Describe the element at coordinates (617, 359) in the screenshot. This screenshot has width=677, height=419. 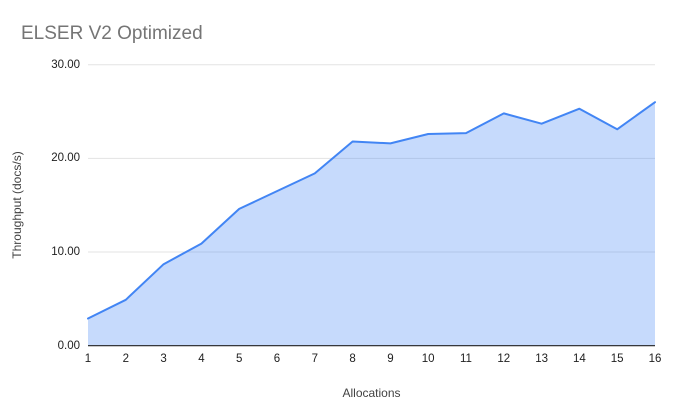
I see `x-tick-label: 15` at that location.